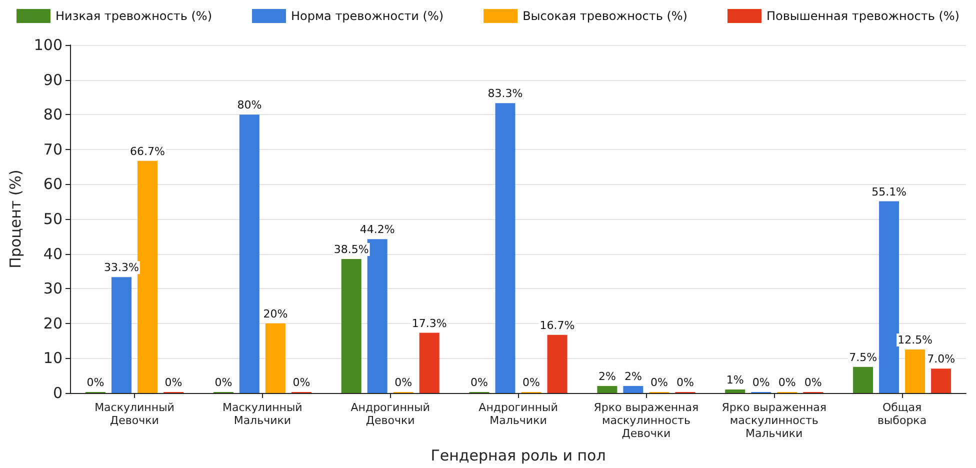  What do you see at coordinates (863, 357) in the screenshot?
I see `data-label: 7.5%` at bounding box center [863, 357].